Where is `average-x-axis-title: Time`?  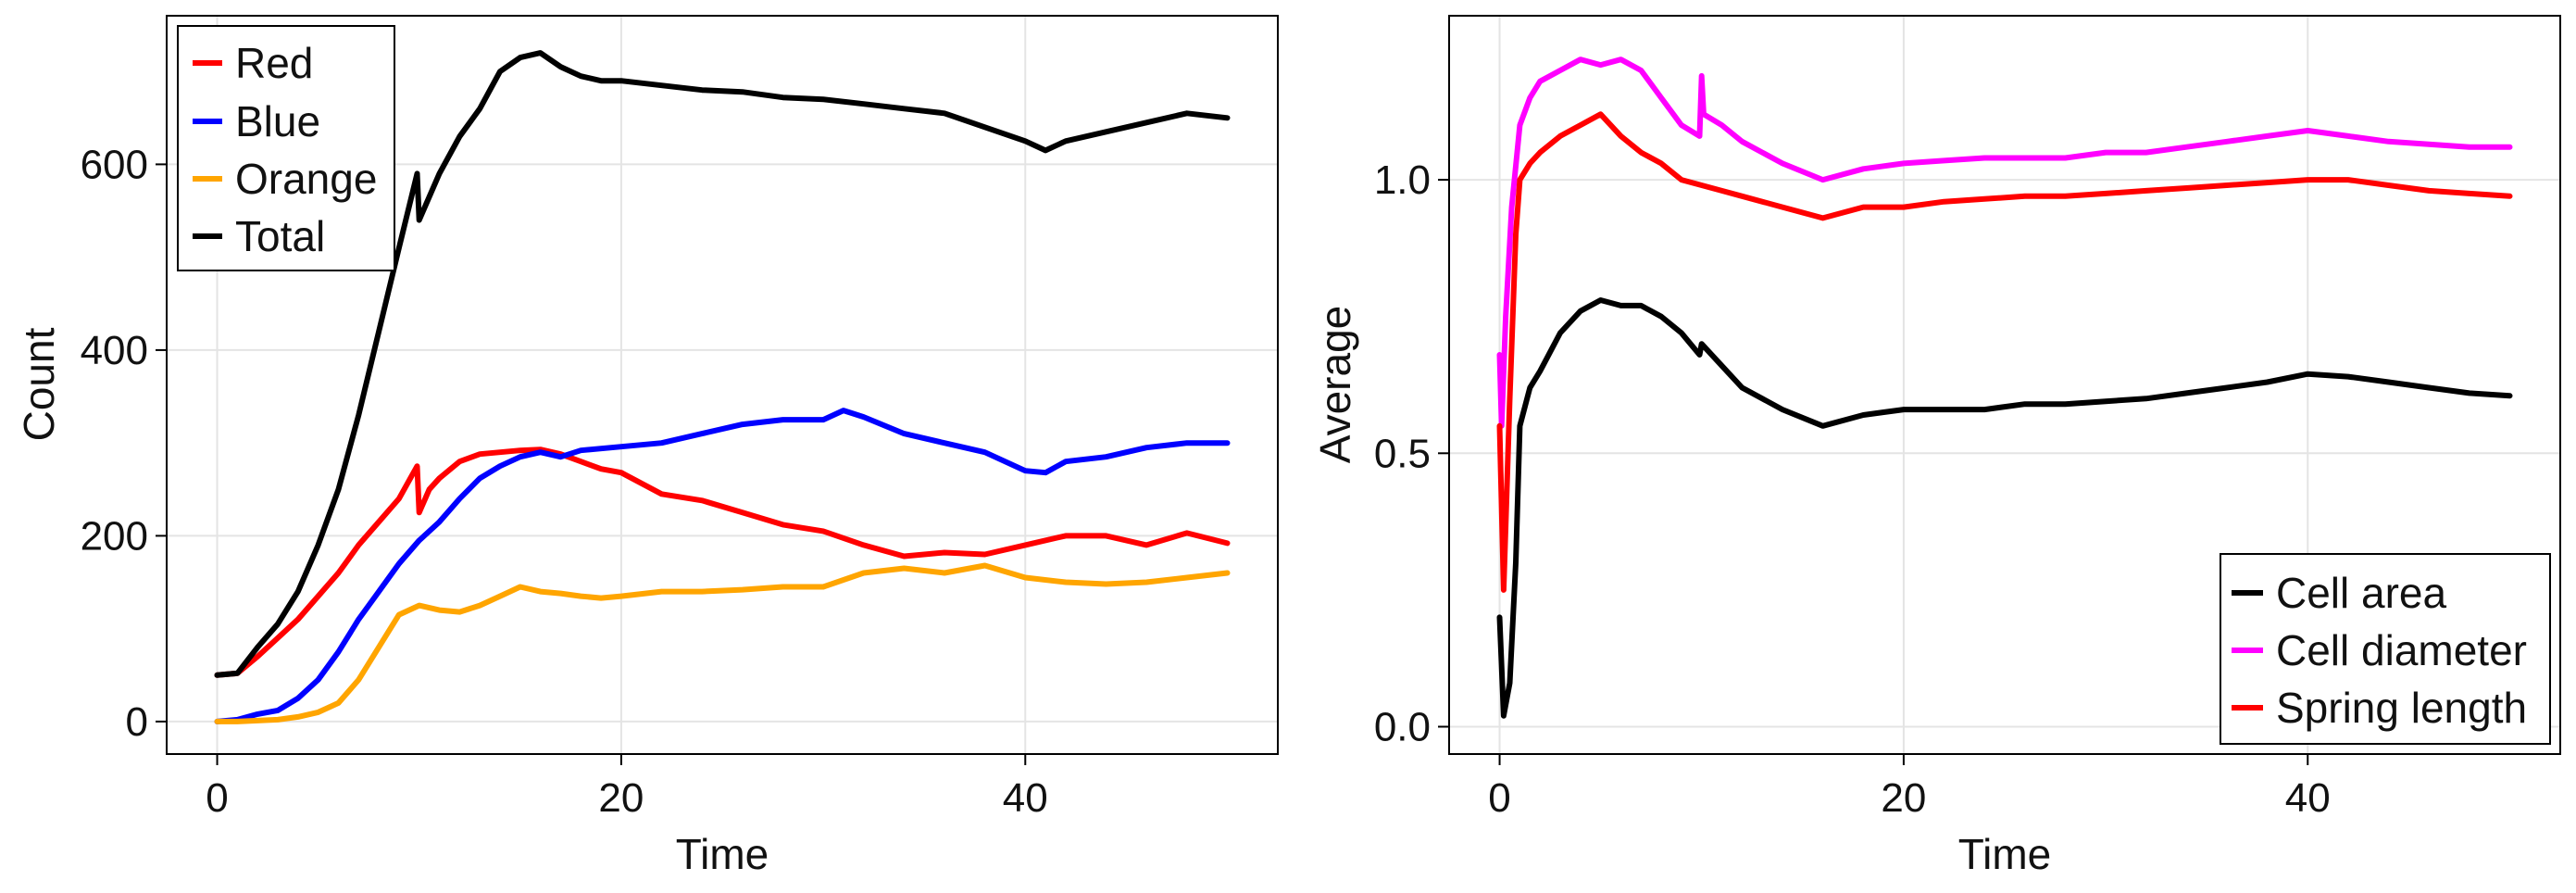 average-x-axis-title: Time is located at coordinates (2005, 854).